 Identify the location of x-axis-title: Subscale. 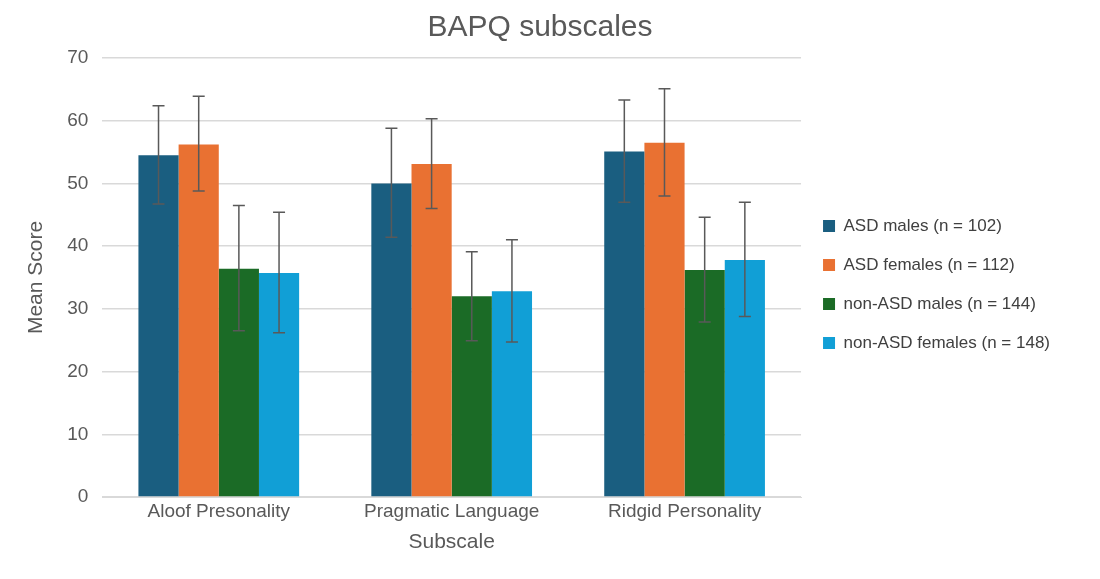
(451, 541).